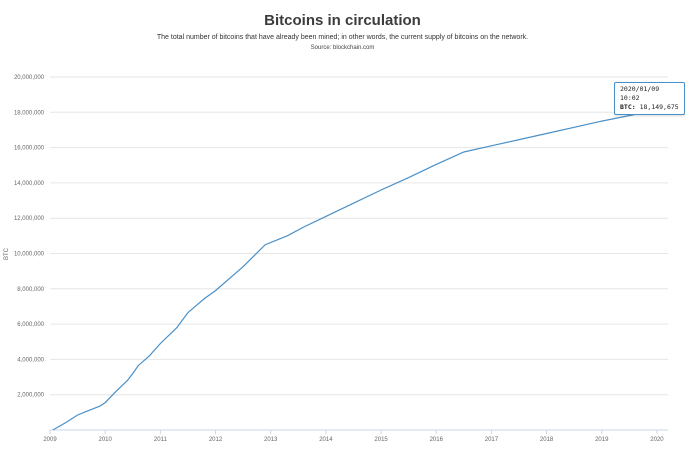  Describe the element at coordinates (492, 440) in the screenshot. I see `x-tick-label: 2017` at that location.